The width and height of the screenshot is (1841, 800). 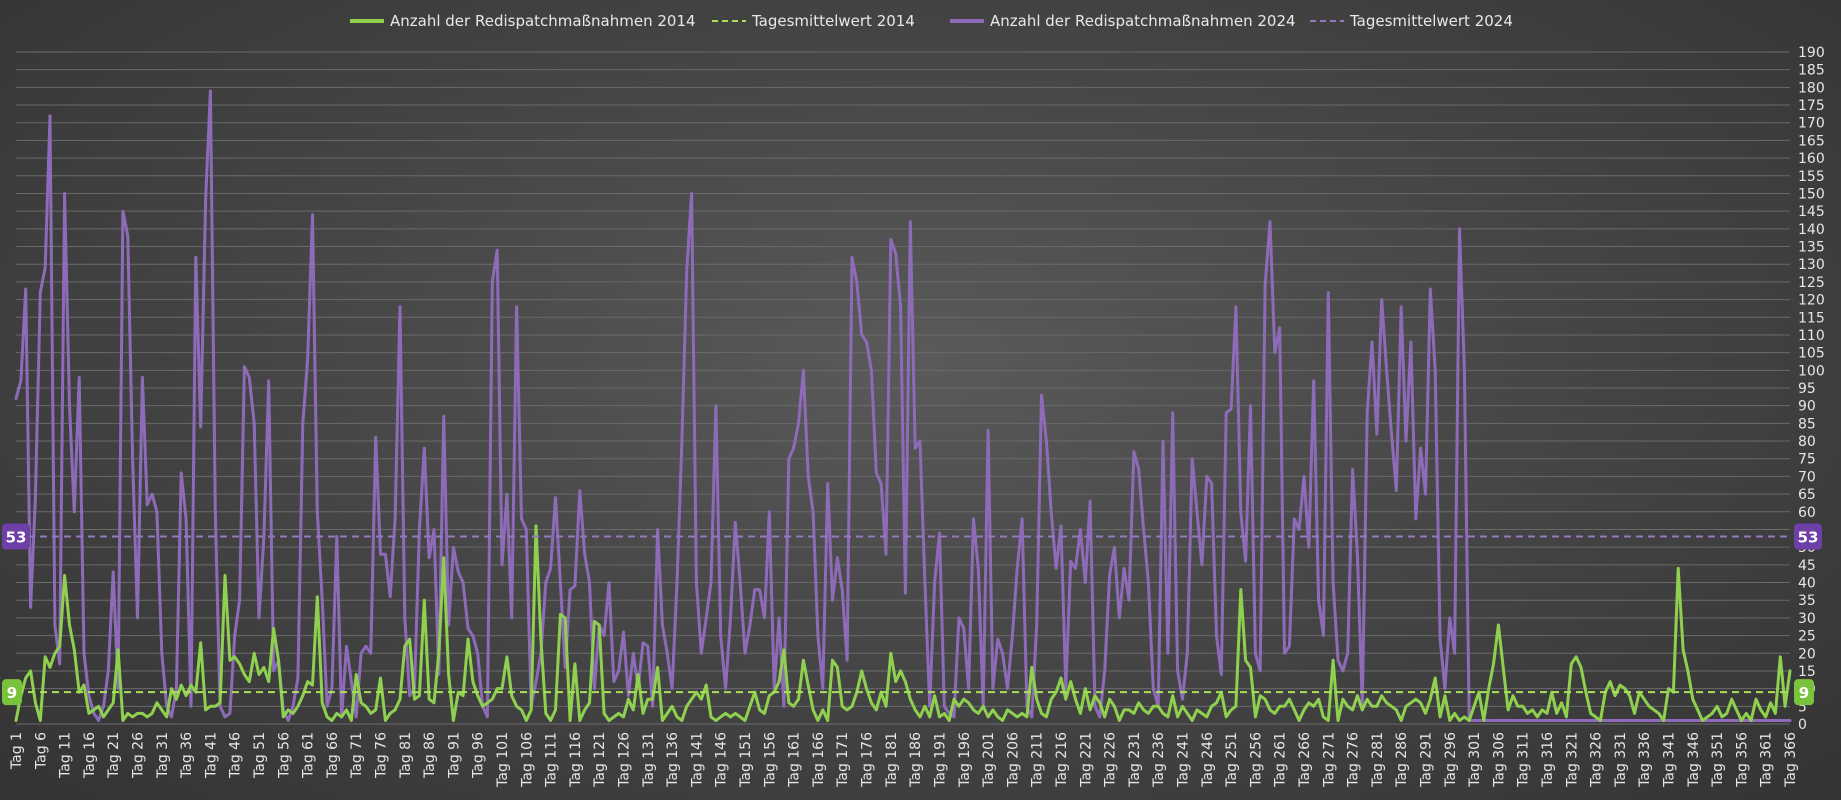 What do you see at coordinates (1767, 760) in the screenshot?
I see `x-tick-label: Tag 361` at bounding box center [1767, 760].